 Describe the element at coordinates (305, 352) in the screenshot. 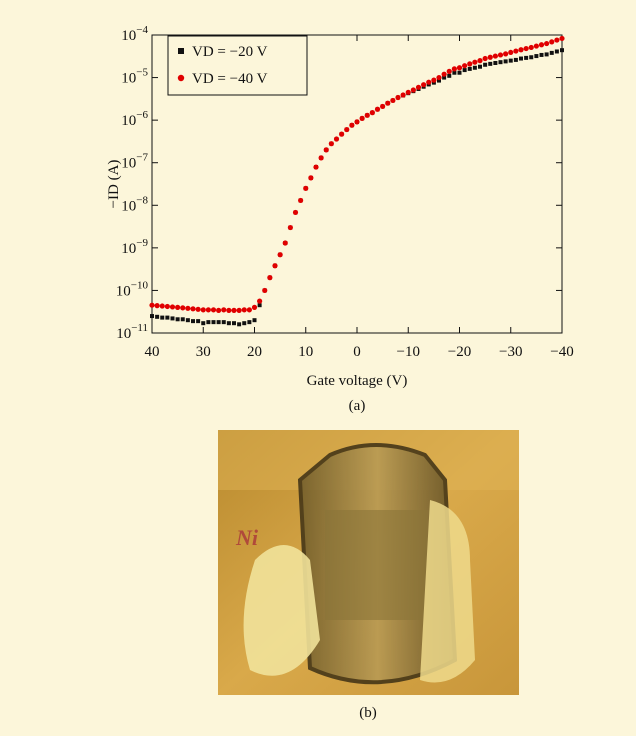

I see `x-tick-label: 10` at that location.